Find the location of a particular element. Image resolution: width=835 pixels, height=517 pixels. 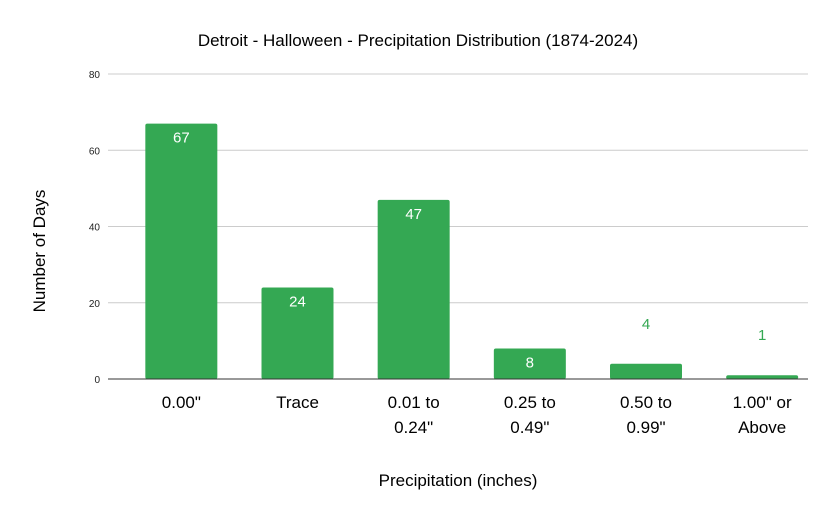

y-axis-title: Number of Days is located at coordinates (39, 251).